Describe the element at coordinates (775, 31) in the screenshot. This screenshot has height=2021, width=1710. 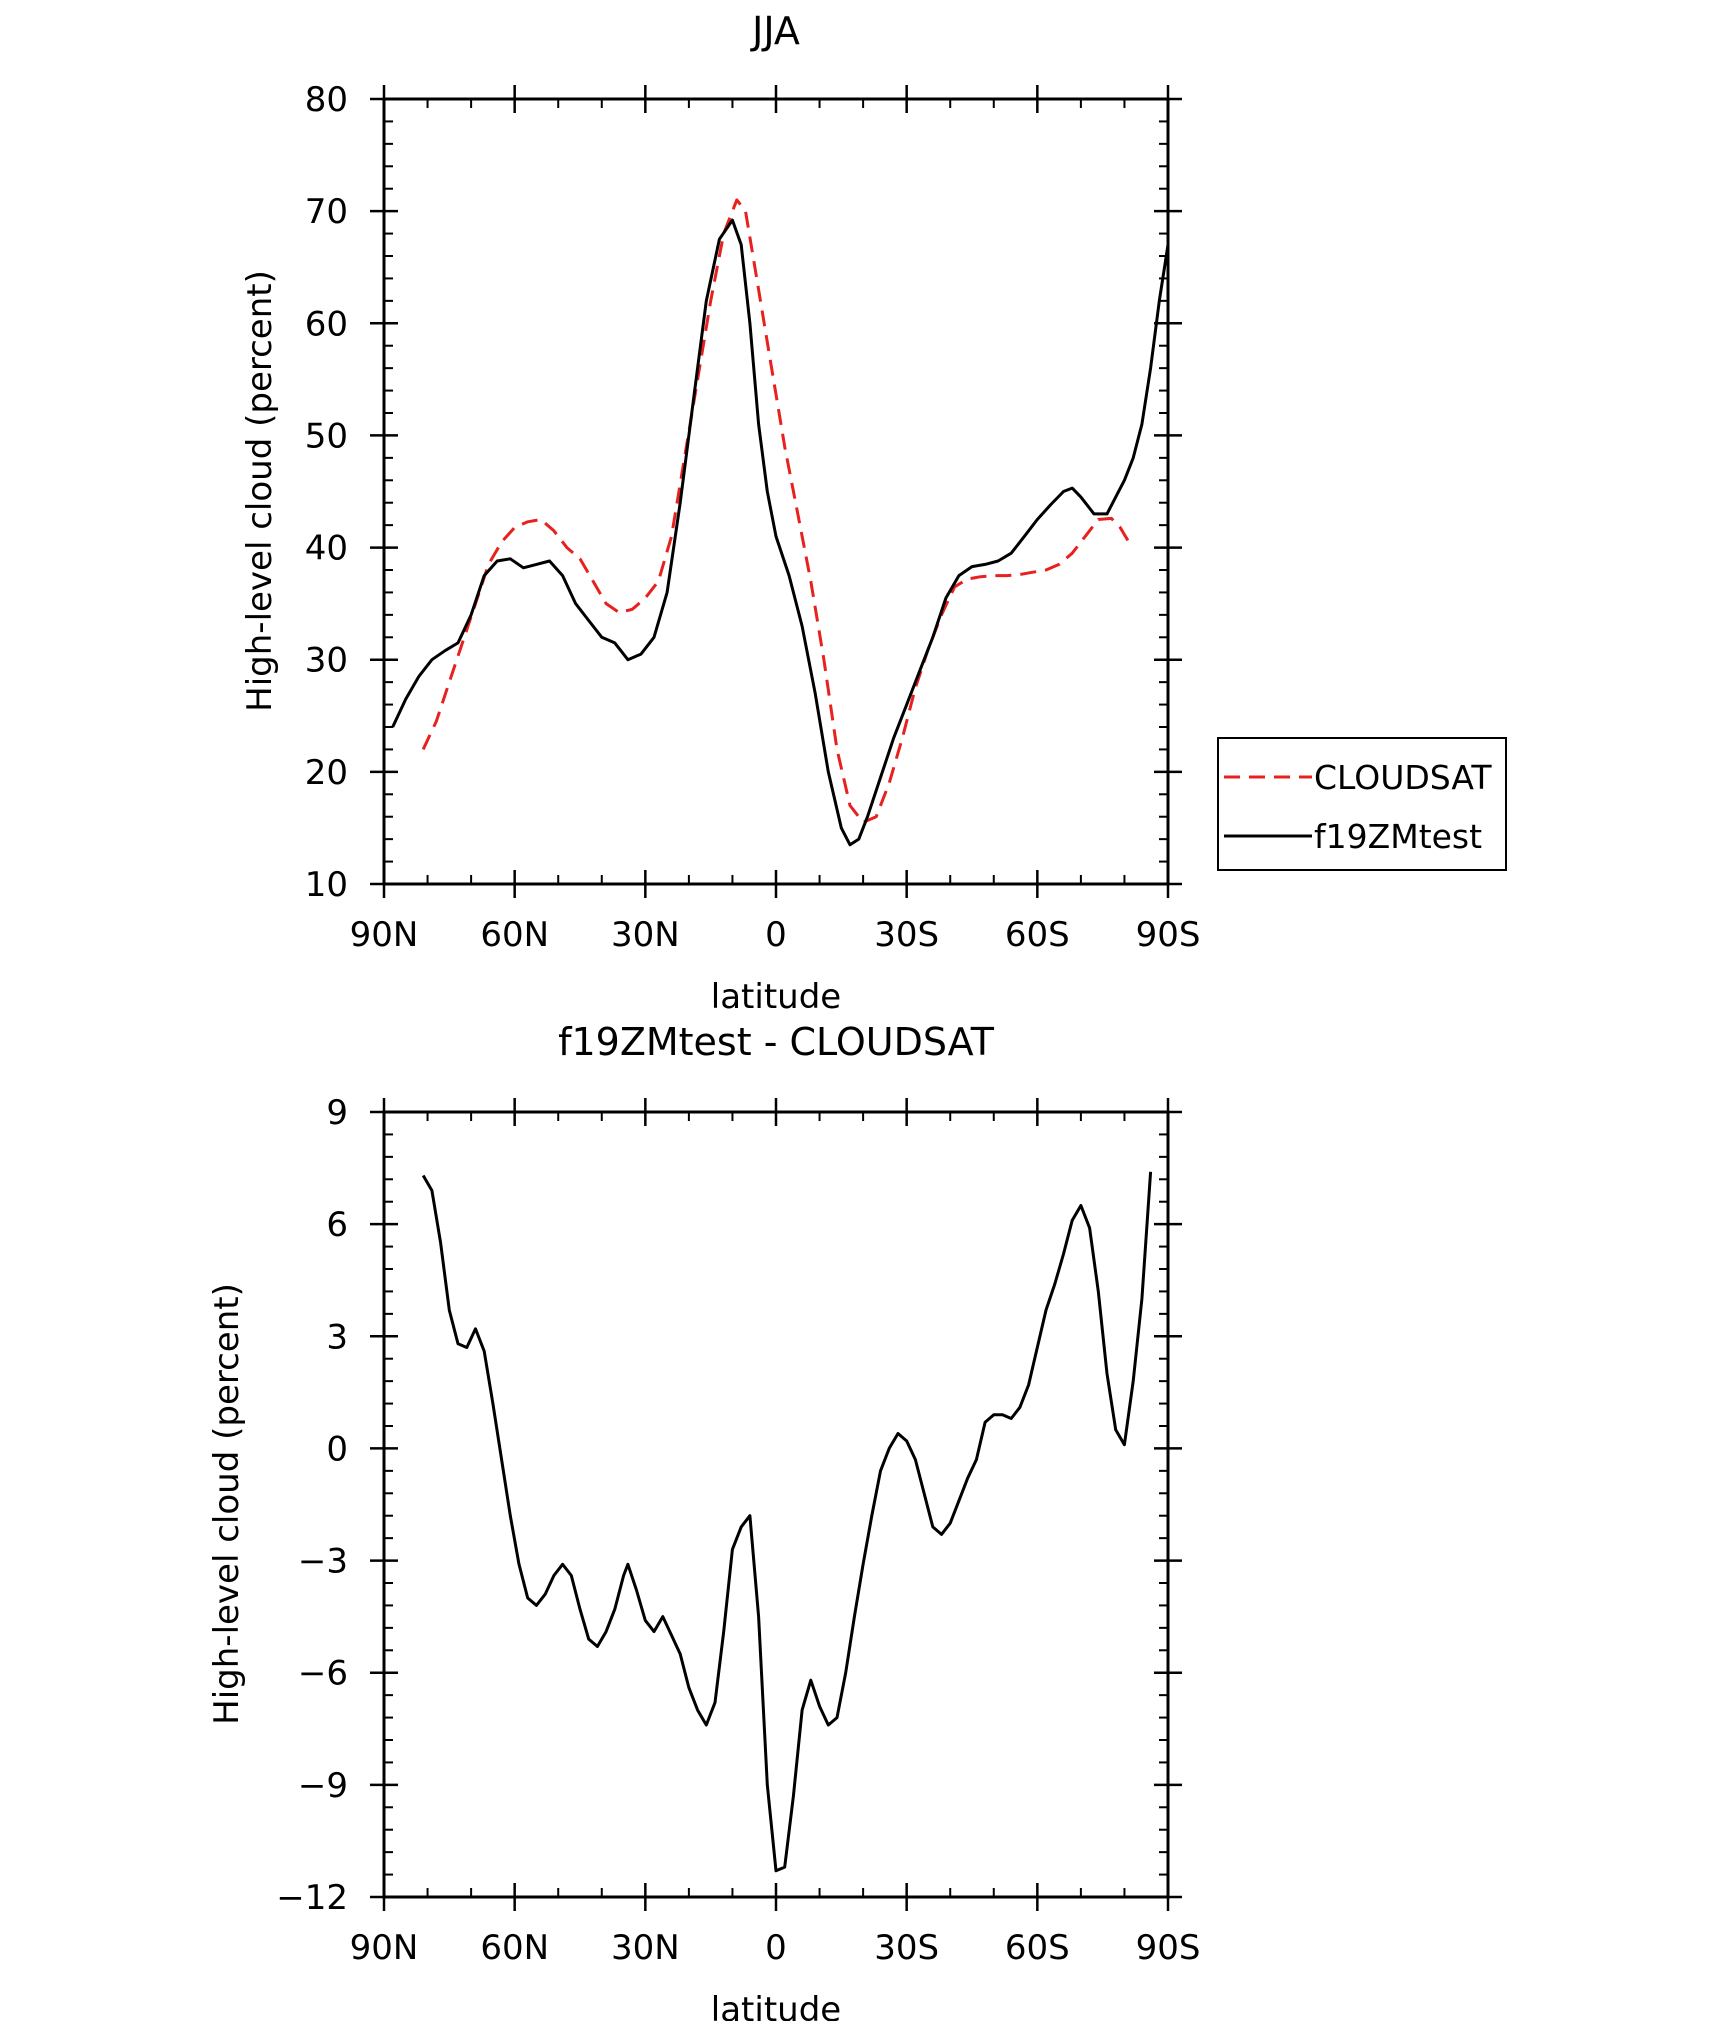
I see `chart-title: JJA` at that location.